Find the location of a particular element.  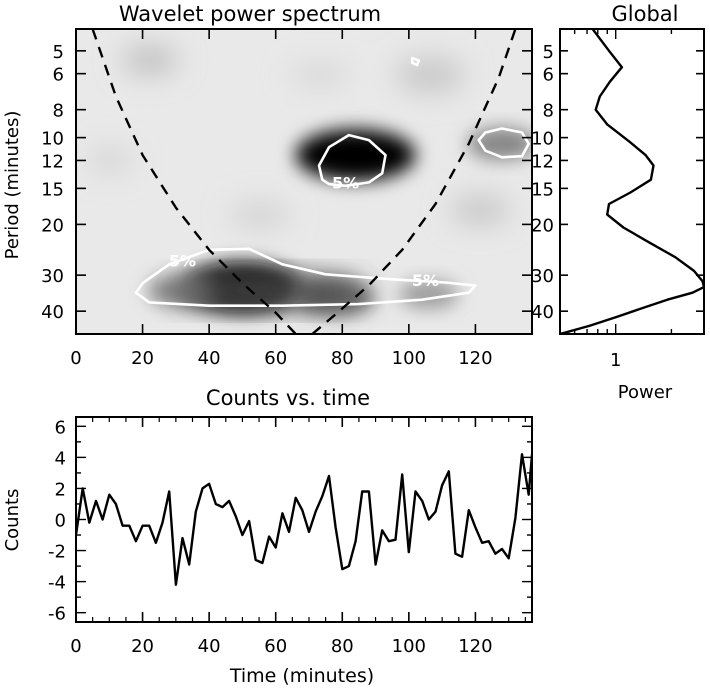

y-tick-label: -2 is located at coordinates (57, 552).